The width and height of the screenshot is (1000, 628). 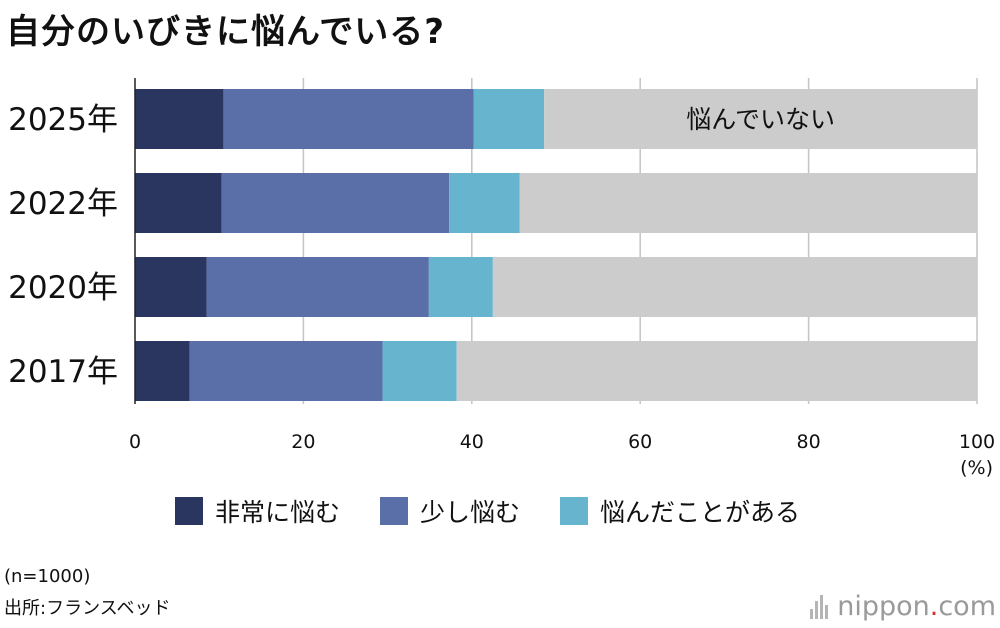 What do you see at coordinates (640, 442) in the screenshot?
I see `x-tick-label-60: 60` at bounding box center [640, 442].